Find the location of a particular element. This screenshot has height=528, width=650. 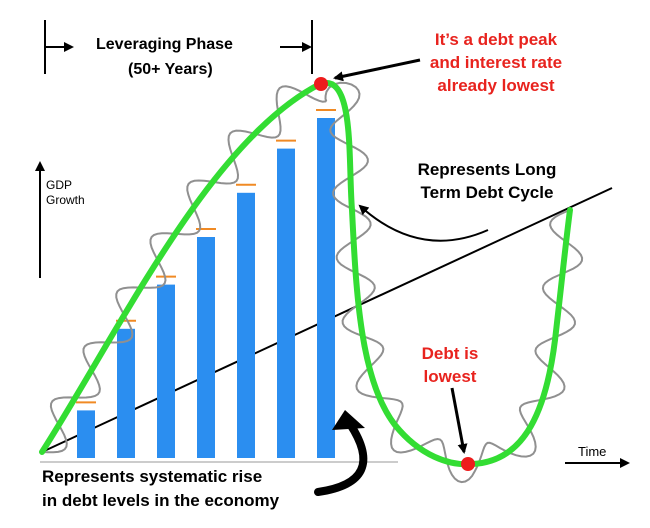

phase-years: (50+ Years) is located at coordinates (170, 69).